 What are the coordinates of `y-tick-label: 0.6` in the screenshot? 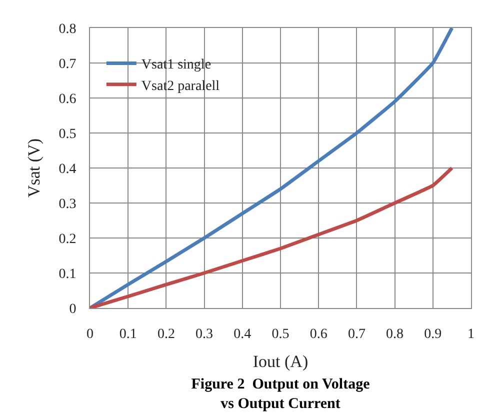 It's located at (67, 99).